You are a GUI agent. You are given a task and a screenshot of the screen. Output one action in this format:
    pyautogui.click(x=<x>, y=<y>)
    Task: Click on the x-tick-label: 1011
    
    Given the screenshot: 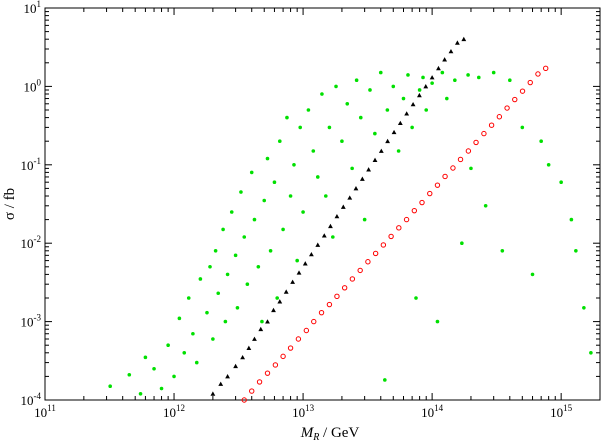 What is the action you would take?
    pyautogui.click(x=45, y=411)
    